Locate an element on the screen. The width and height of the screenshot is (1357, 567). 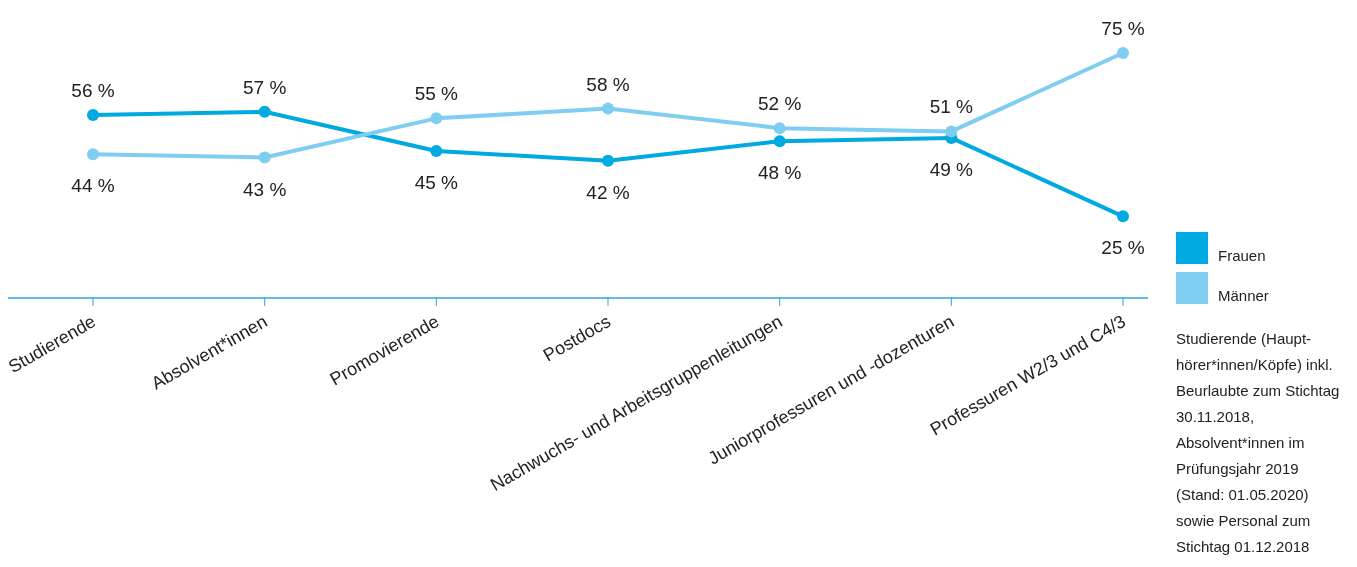
data-label: 45 % is located at coordinates (436, 182).